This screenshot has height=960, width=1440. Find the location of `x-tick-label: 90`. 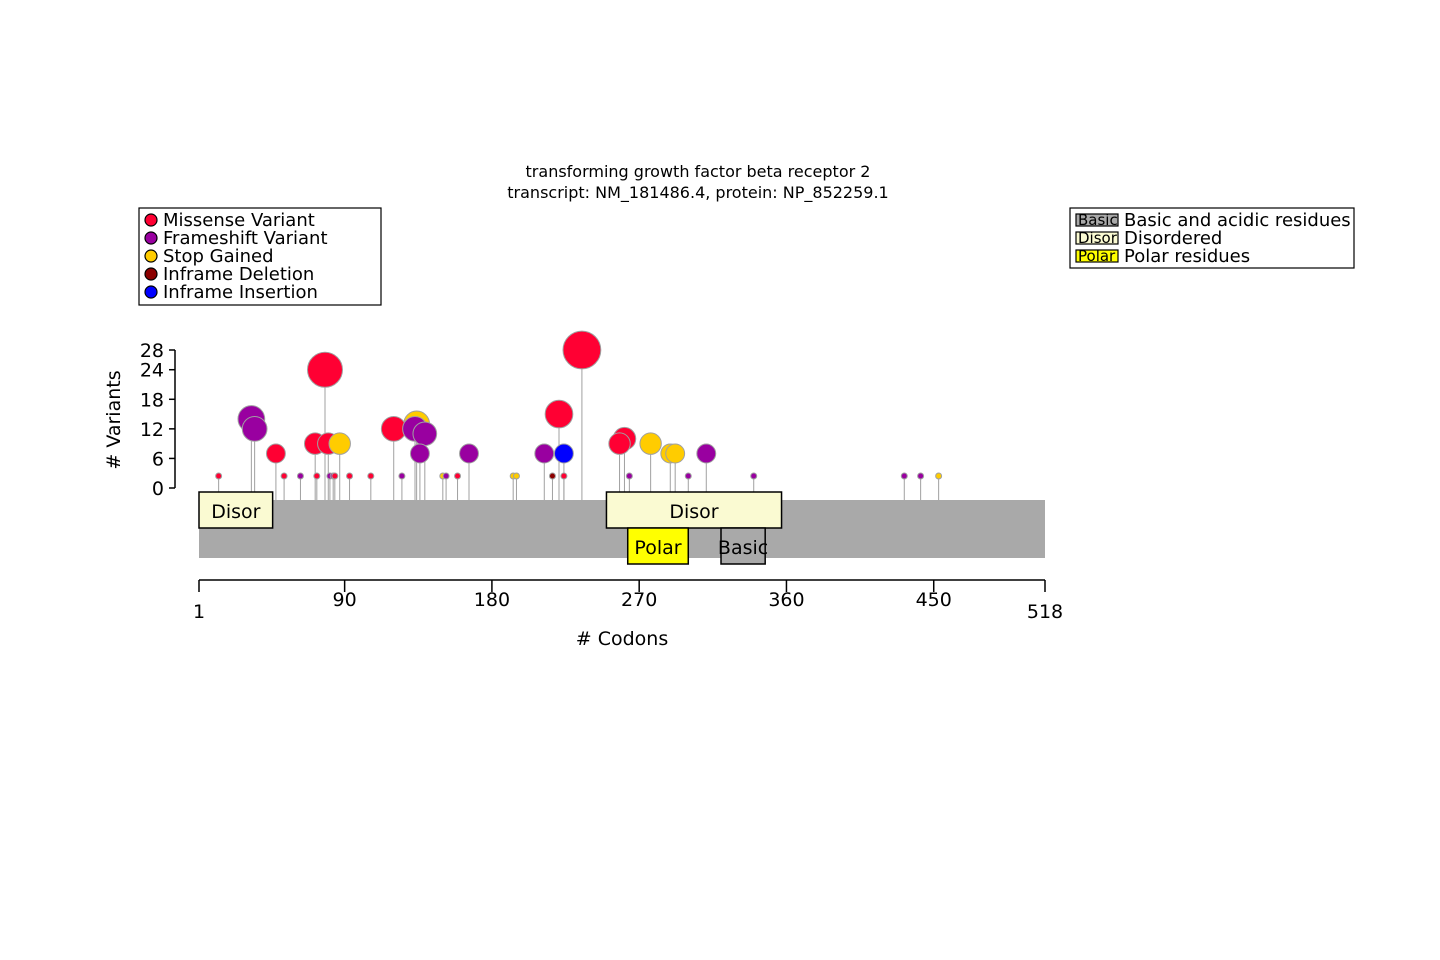

x-tick-label: 90 is located at coordinates (345, 600).